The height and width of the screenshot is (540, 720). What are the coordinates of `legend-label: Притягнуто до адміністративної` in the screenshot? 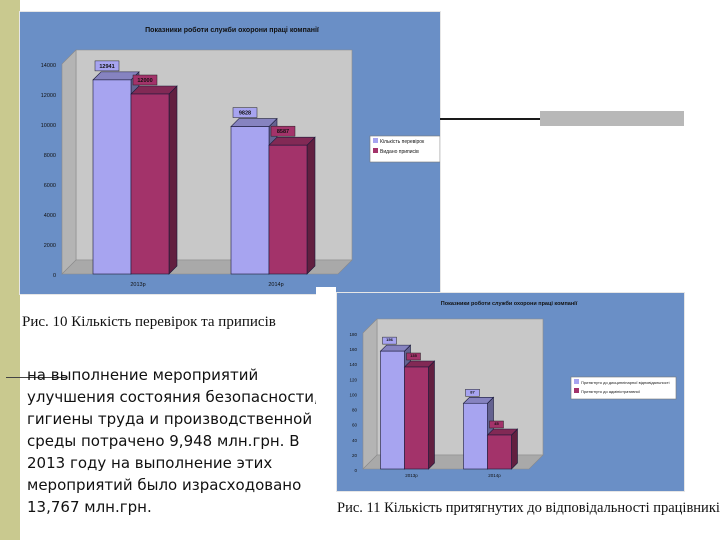 It's located at (611, 391).